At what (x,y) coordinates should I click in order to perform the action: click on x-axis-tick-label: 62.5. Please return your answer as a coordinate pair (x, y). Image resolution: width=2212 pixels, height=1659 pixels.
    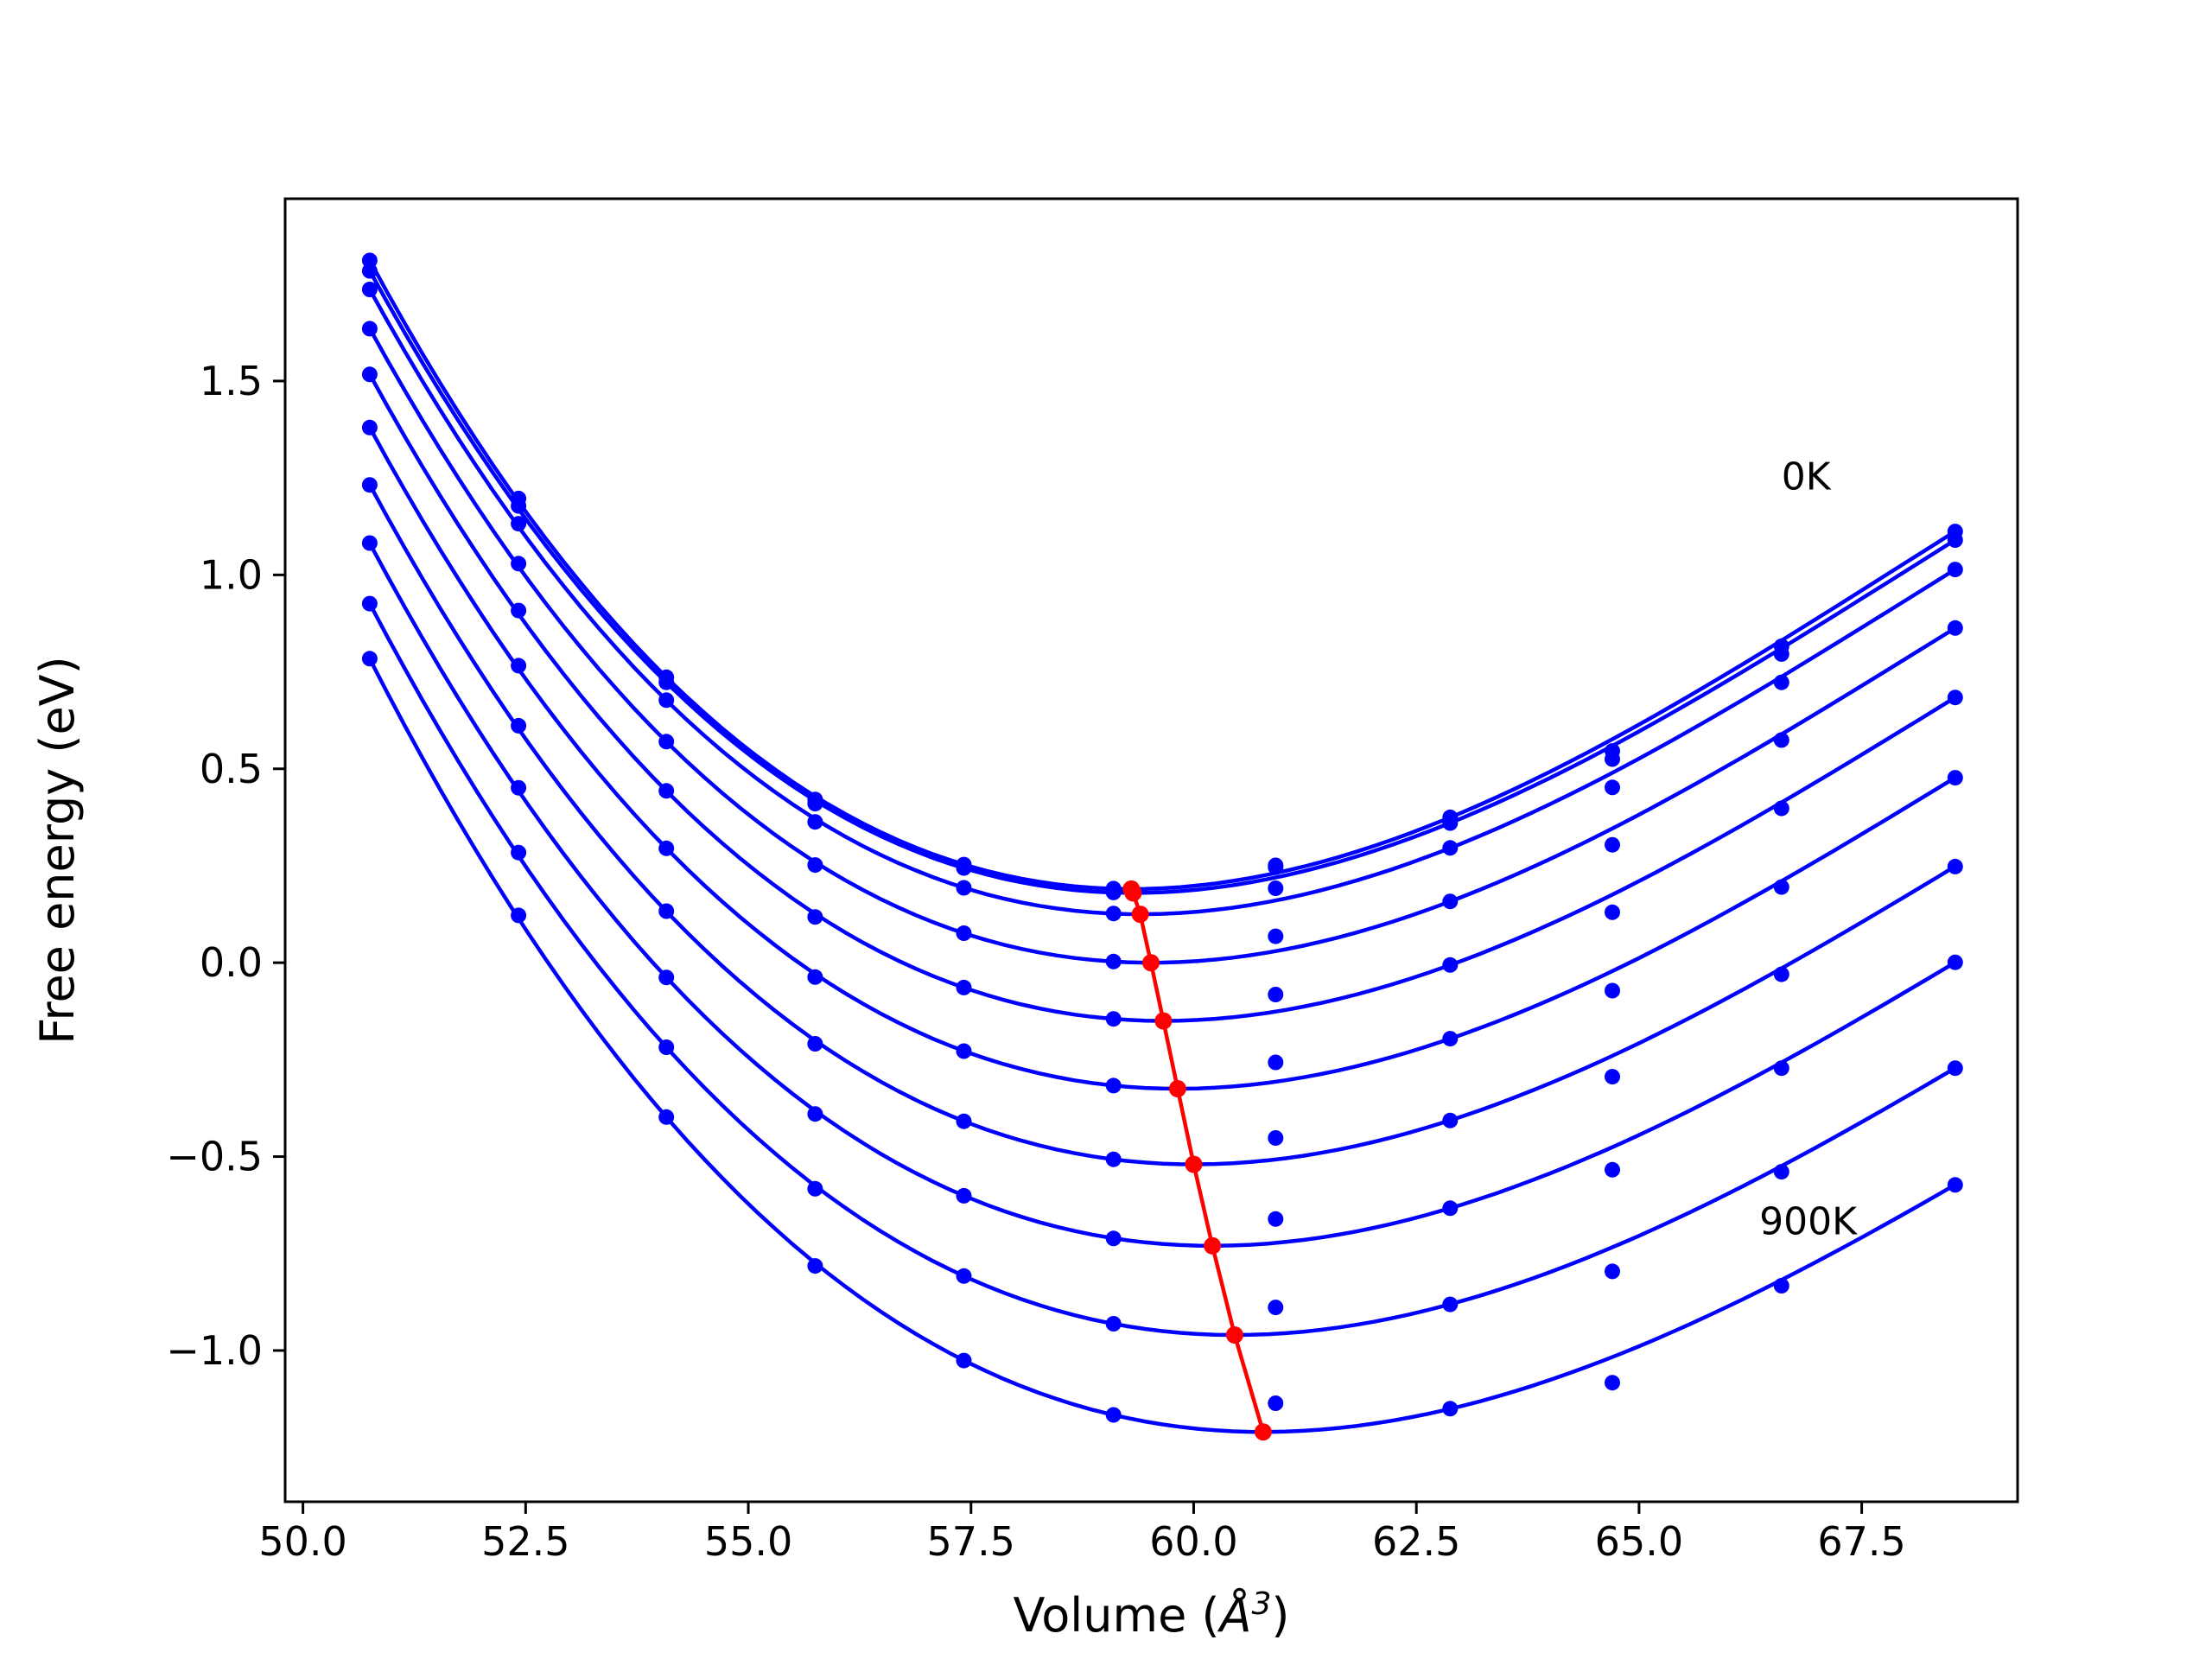
    Looking at the image, I should click on (1416, 1541).